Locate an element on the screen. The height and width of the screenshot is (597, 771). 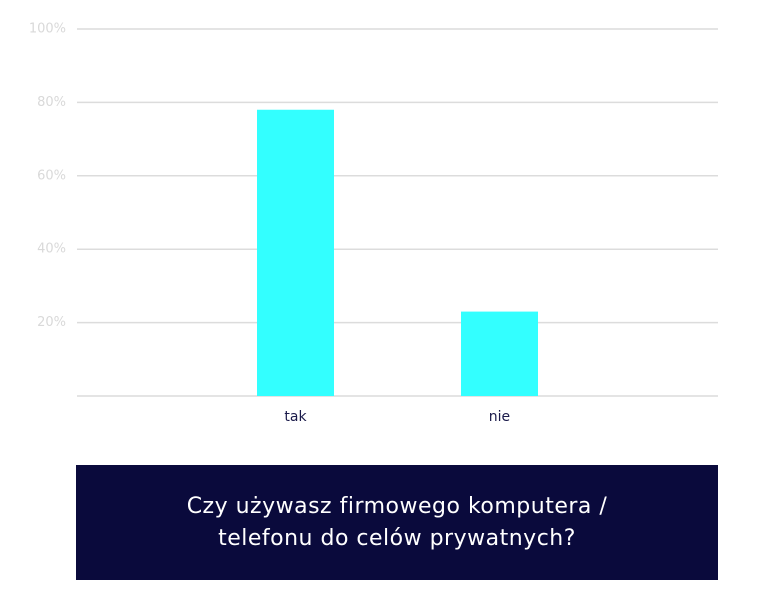
y-tick-label: 20% is located at coordinates (51, 322).